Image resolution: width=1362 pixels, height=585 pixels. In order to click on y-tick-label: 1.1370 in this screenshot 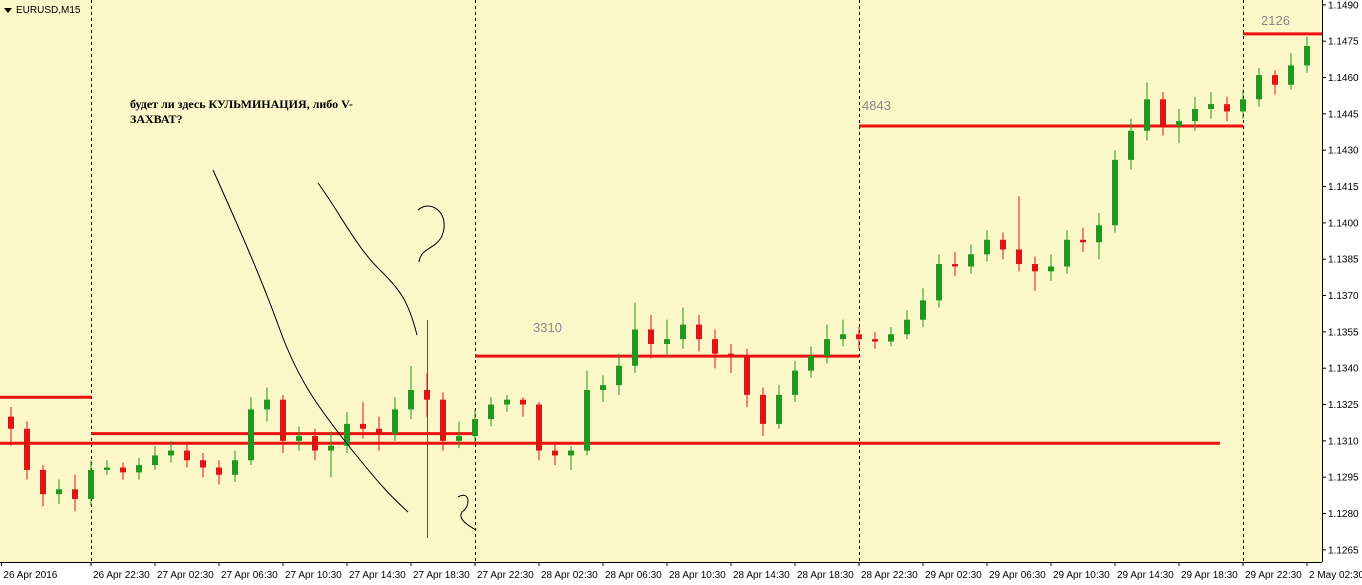, I will do `click(1343, 296)`.